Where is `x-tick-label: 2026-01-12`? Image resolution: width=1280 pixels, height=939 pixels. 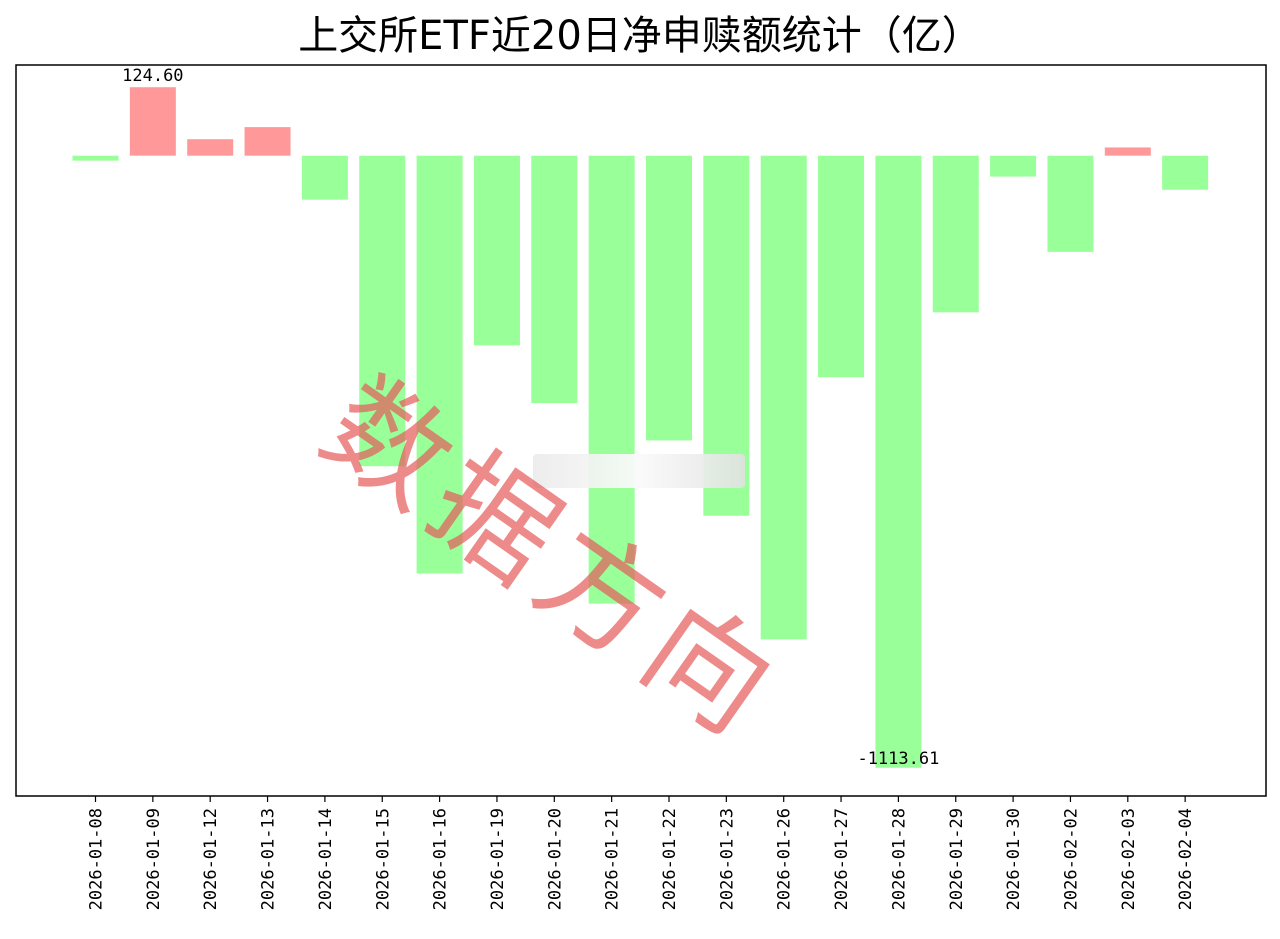
x-tick-label: 2026-01-12 is located at coordinates (211, 859).